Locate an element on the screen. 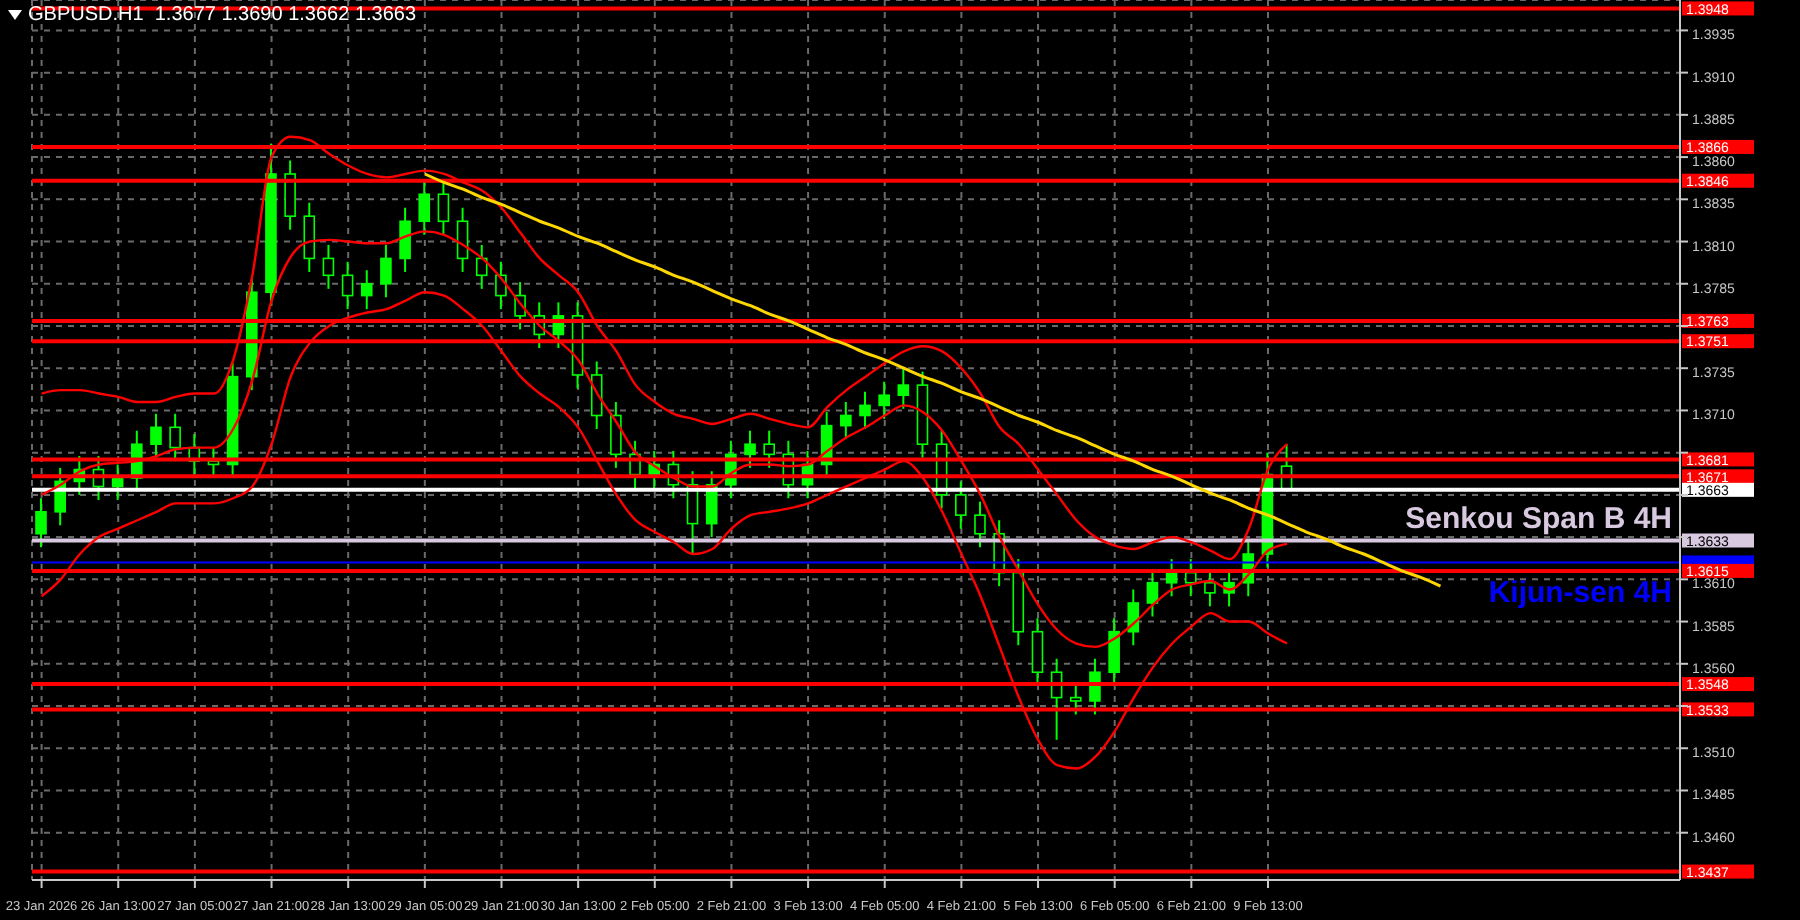 Image resolution: width=1800 pixels, height=920 pixels. annotation: Kijun-sen 4H is located at coordinates (1580, 593).